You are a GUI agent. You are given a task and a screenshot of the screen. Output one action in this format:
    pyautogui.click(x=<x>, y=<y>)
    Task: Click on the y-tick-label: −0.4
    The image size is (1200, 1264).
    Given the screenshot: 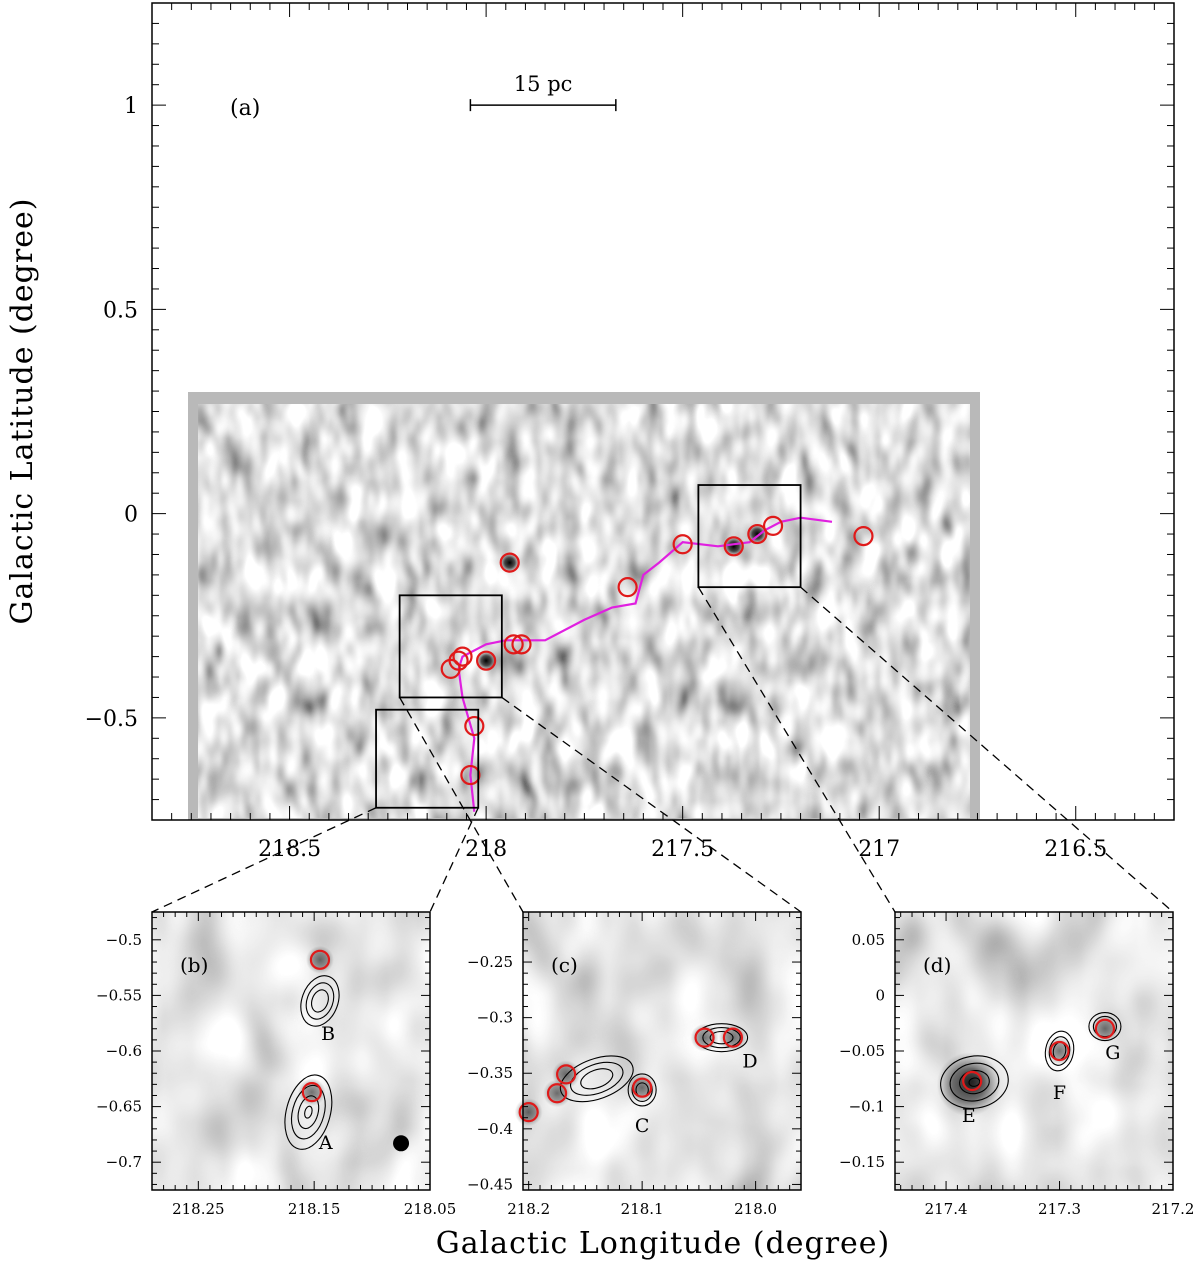 What is the action you would take?
    pyautogui.click(x=495, y=1129)
    